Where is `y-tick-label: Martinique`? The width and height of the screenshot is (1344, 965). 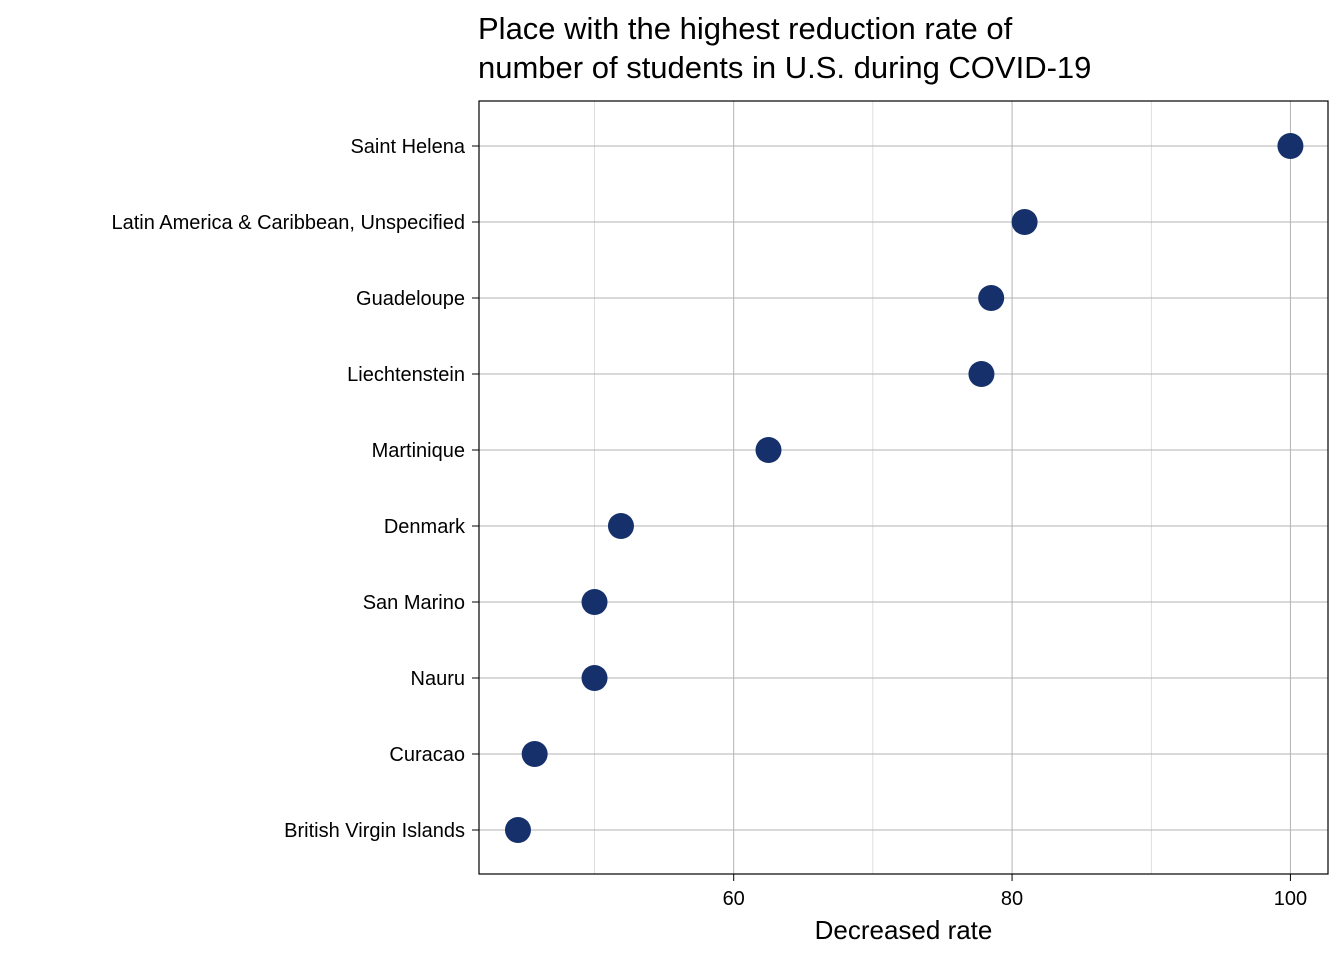 y-tick-label: Martinique is located at coordinates (418, 451).